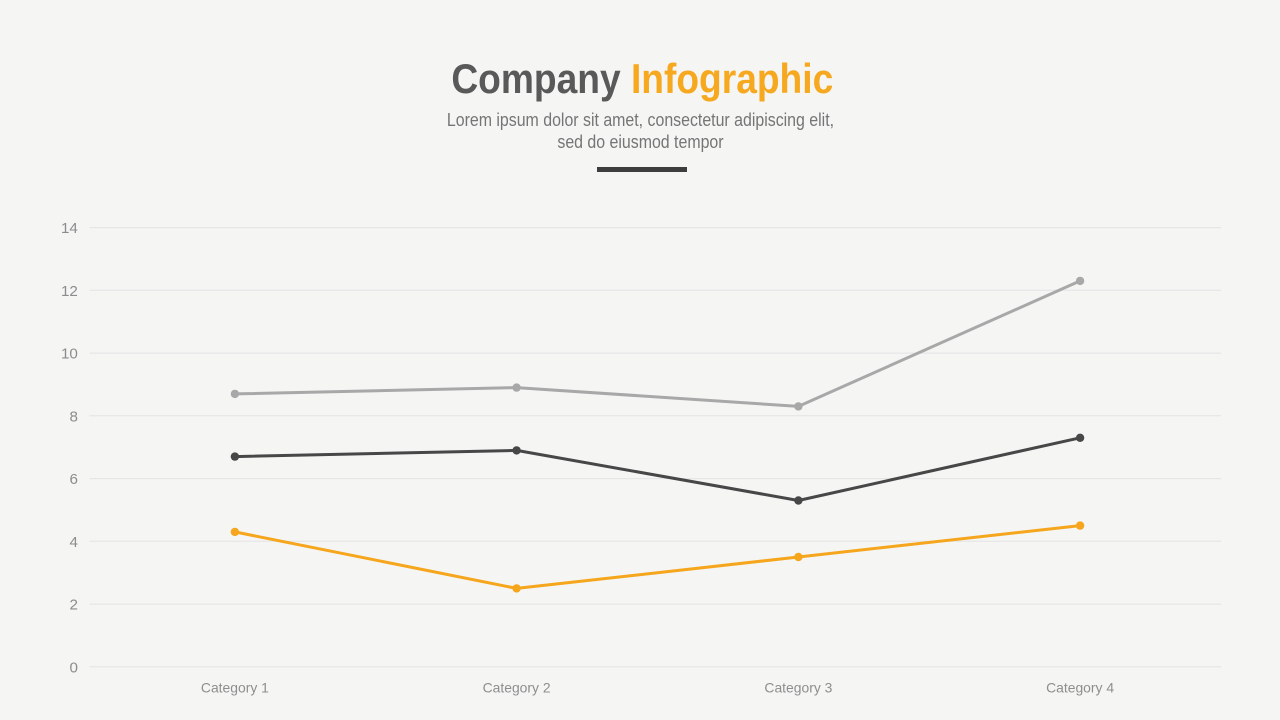 Image resolution: width=1280 pixels, height=720 pixels. Describe the element at coordinates (69, 354) in the screenshot. I see `svg-text: 10` at that location.